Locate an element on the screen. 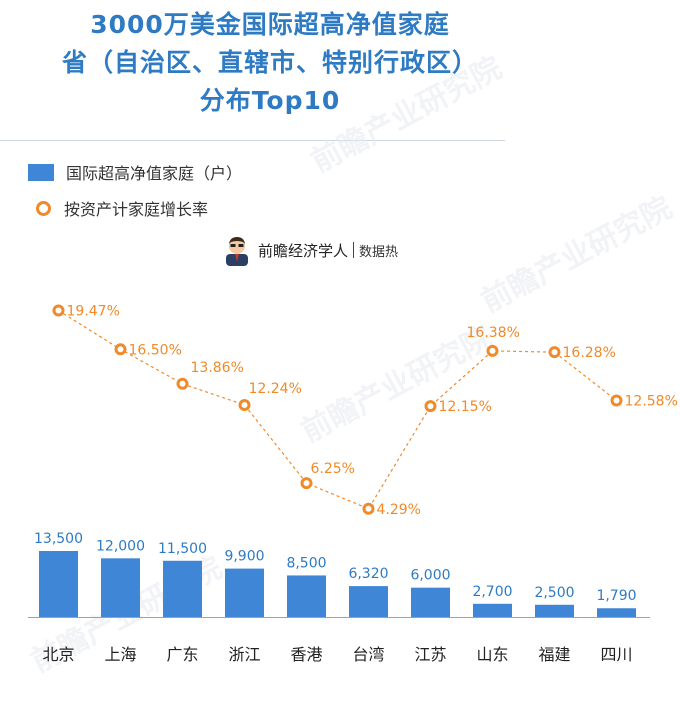 The image size is (680, 709). title-line-1: 3000万美金国际超高净值家庭 is located at coordinates (270, 24).